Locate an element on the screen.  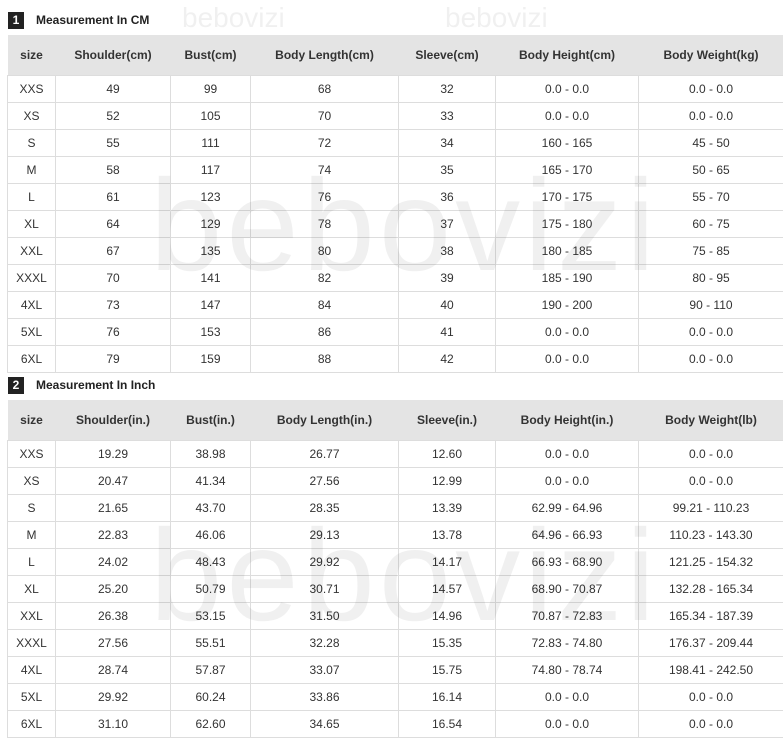
value-cell: 13.39 is located at coordinates (447, 508).